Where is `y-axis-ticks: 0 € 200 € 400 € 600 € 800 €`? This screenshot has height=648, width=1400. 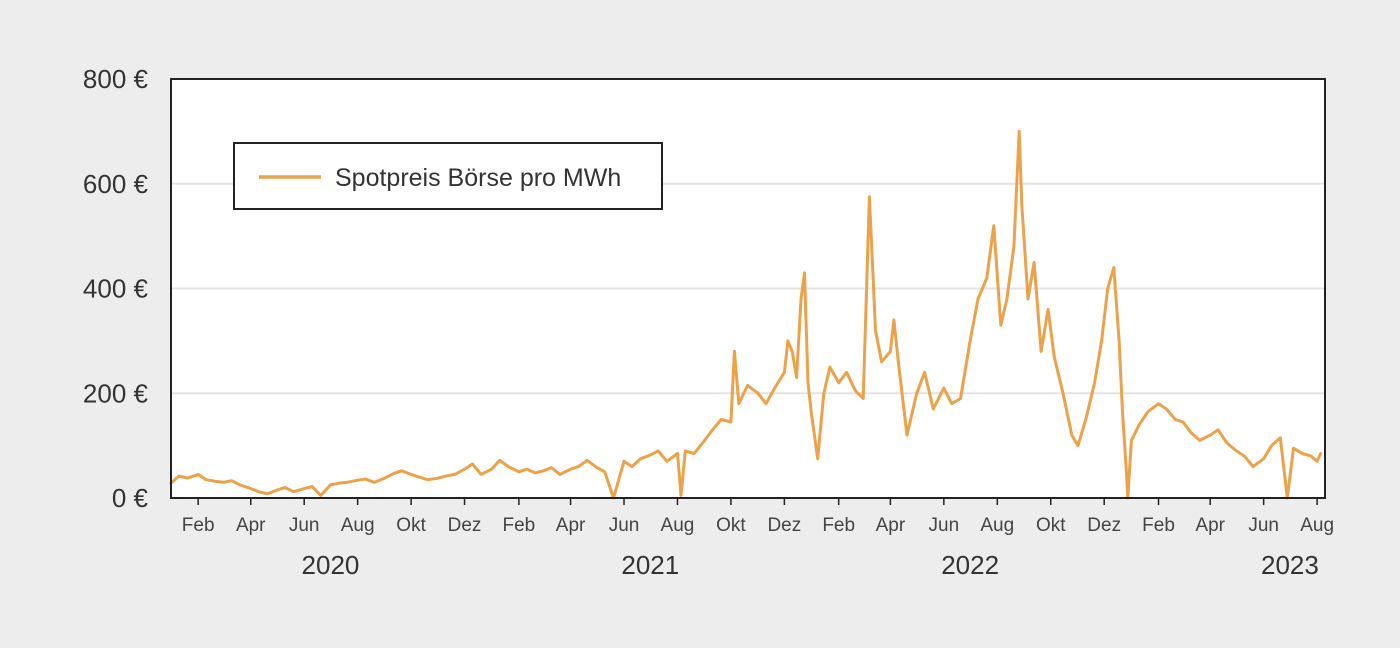 y-axis-ticks: 0 € 200 € 400 € 600 € 800 € is located at coordinates (116, 288).